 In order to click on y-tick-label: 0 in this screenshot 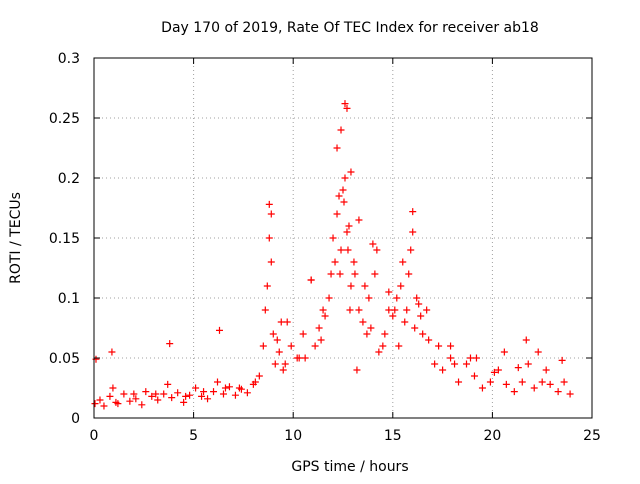, I will do `click(75, 419)`.